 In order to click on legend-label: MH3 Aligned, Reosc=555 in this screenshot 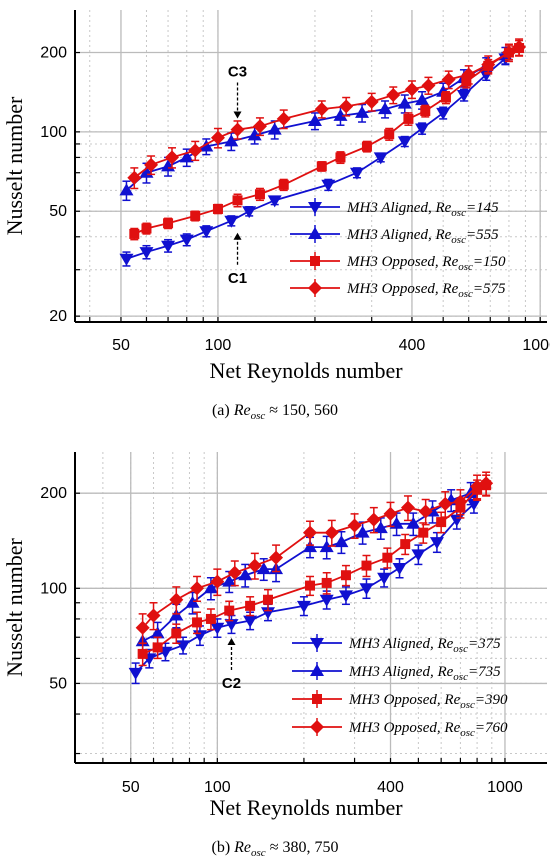, I will do `click(422, 236)`.